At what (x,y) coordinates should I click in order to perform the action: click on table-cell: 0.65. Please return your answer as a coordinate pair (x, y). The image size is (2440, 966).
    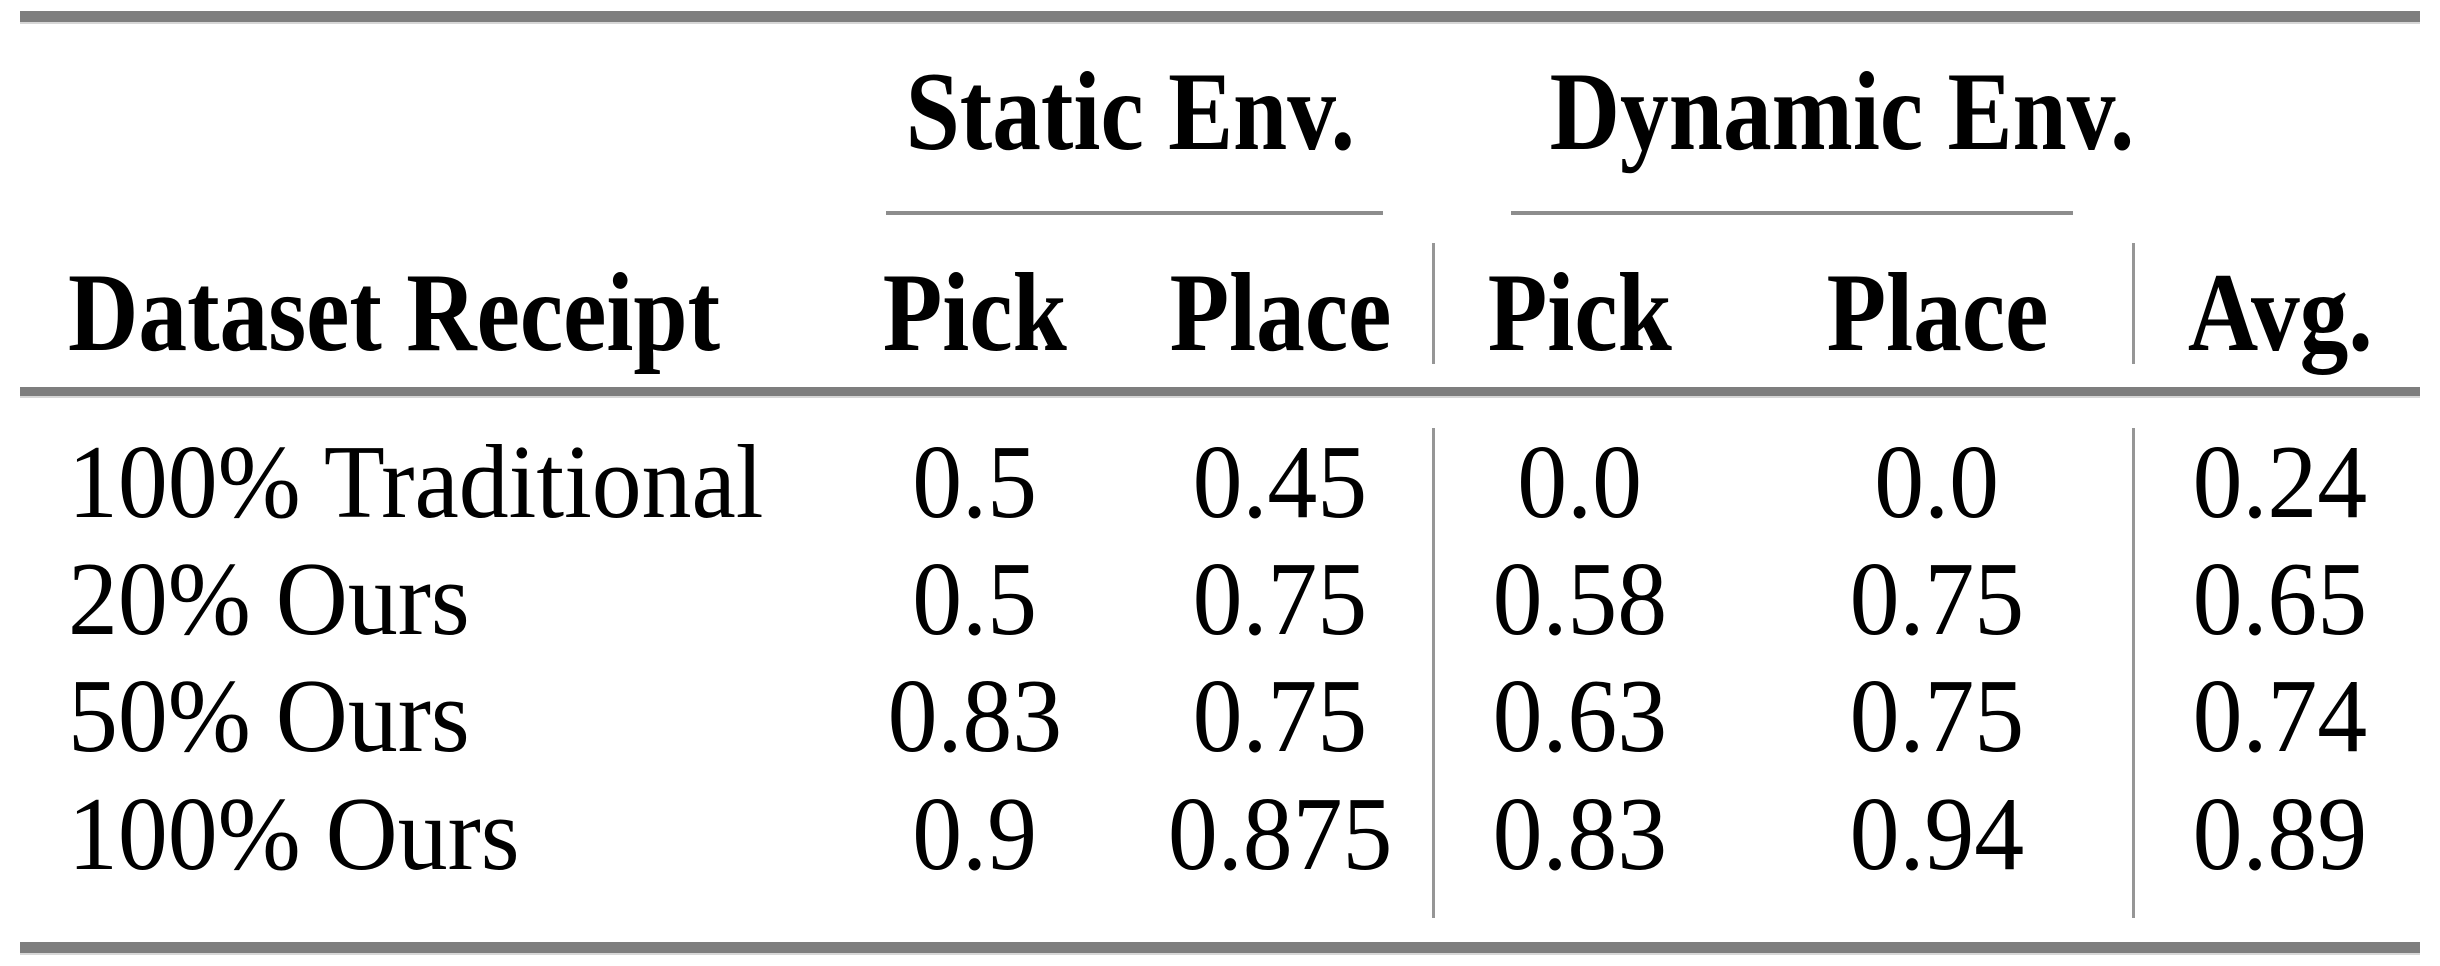
    Looking at the image, I should click on (2280, 598).